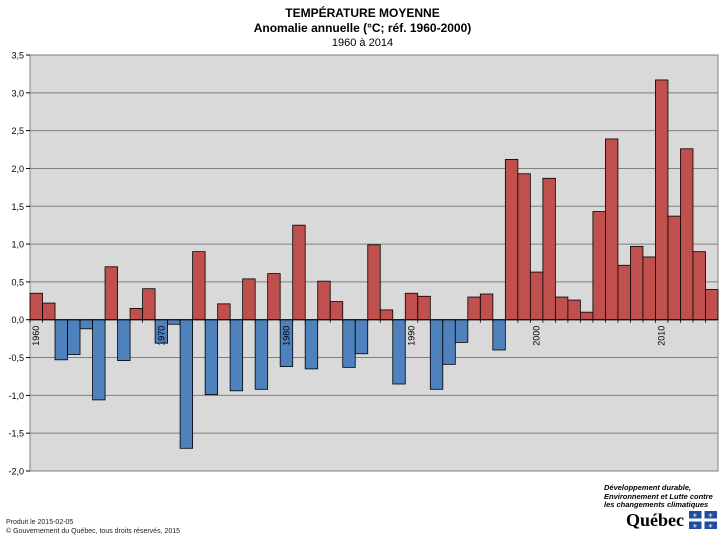  What do you see at coordinates (286, 336) in the screenshot?
I see `x-tick-label: 1980` at bounding box center [286, 336].